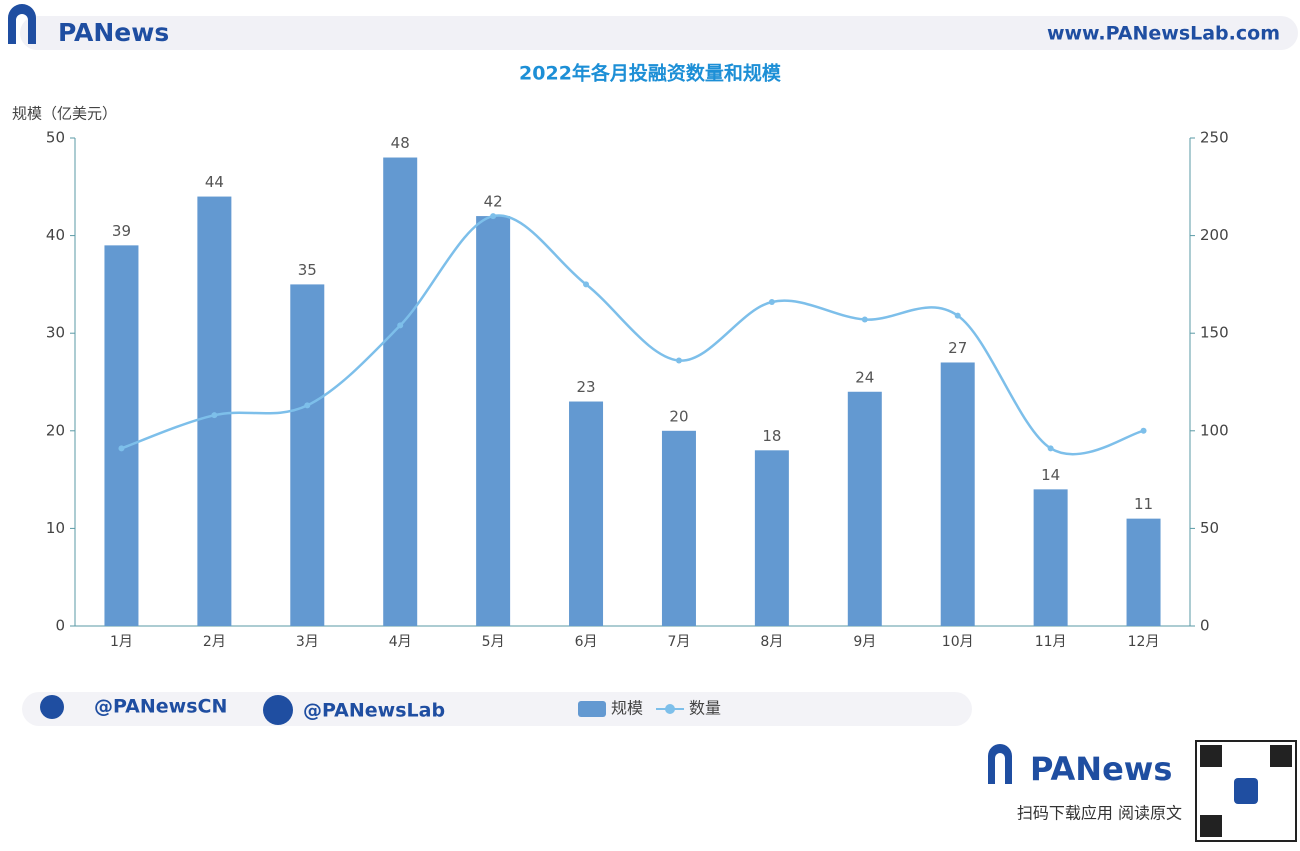  What do you see at coordinates (659, 33) in the screenshot?
I see `header-bar` at bounding box center [659, 33].